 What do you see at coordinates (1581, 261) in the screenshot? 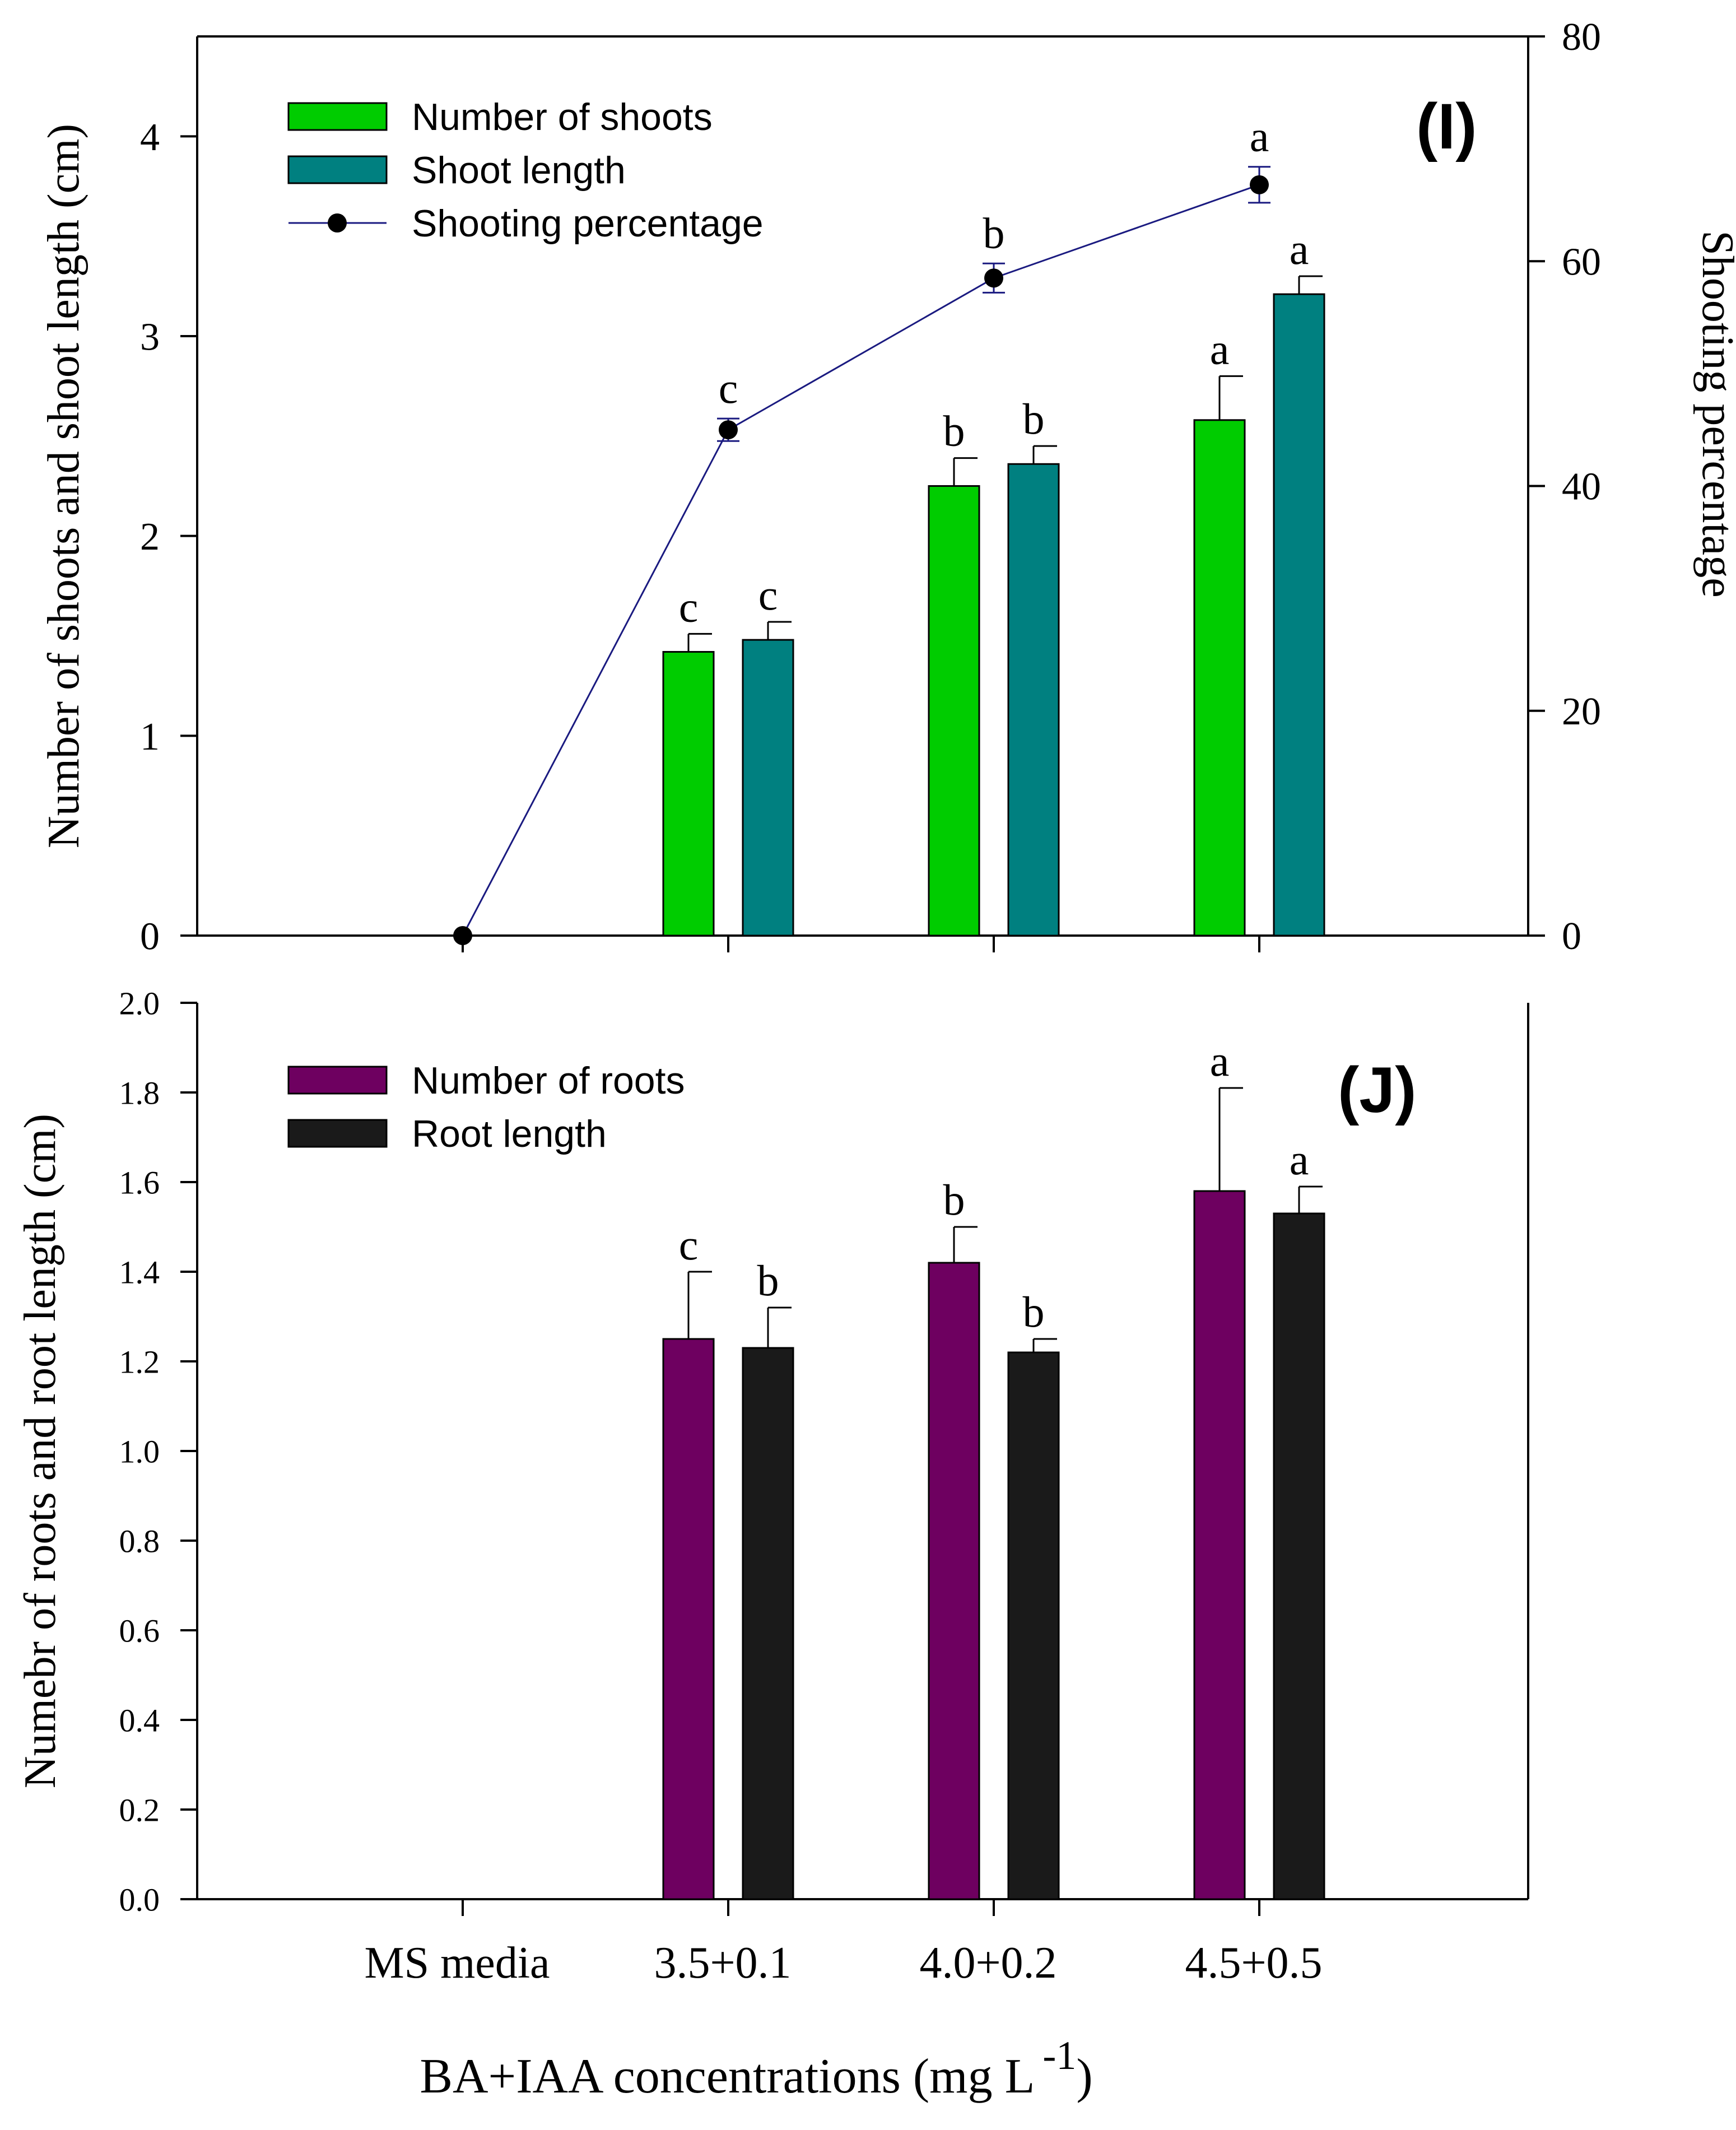
I see `y2-tick-label: 60` at bounding box center [1581, 261].